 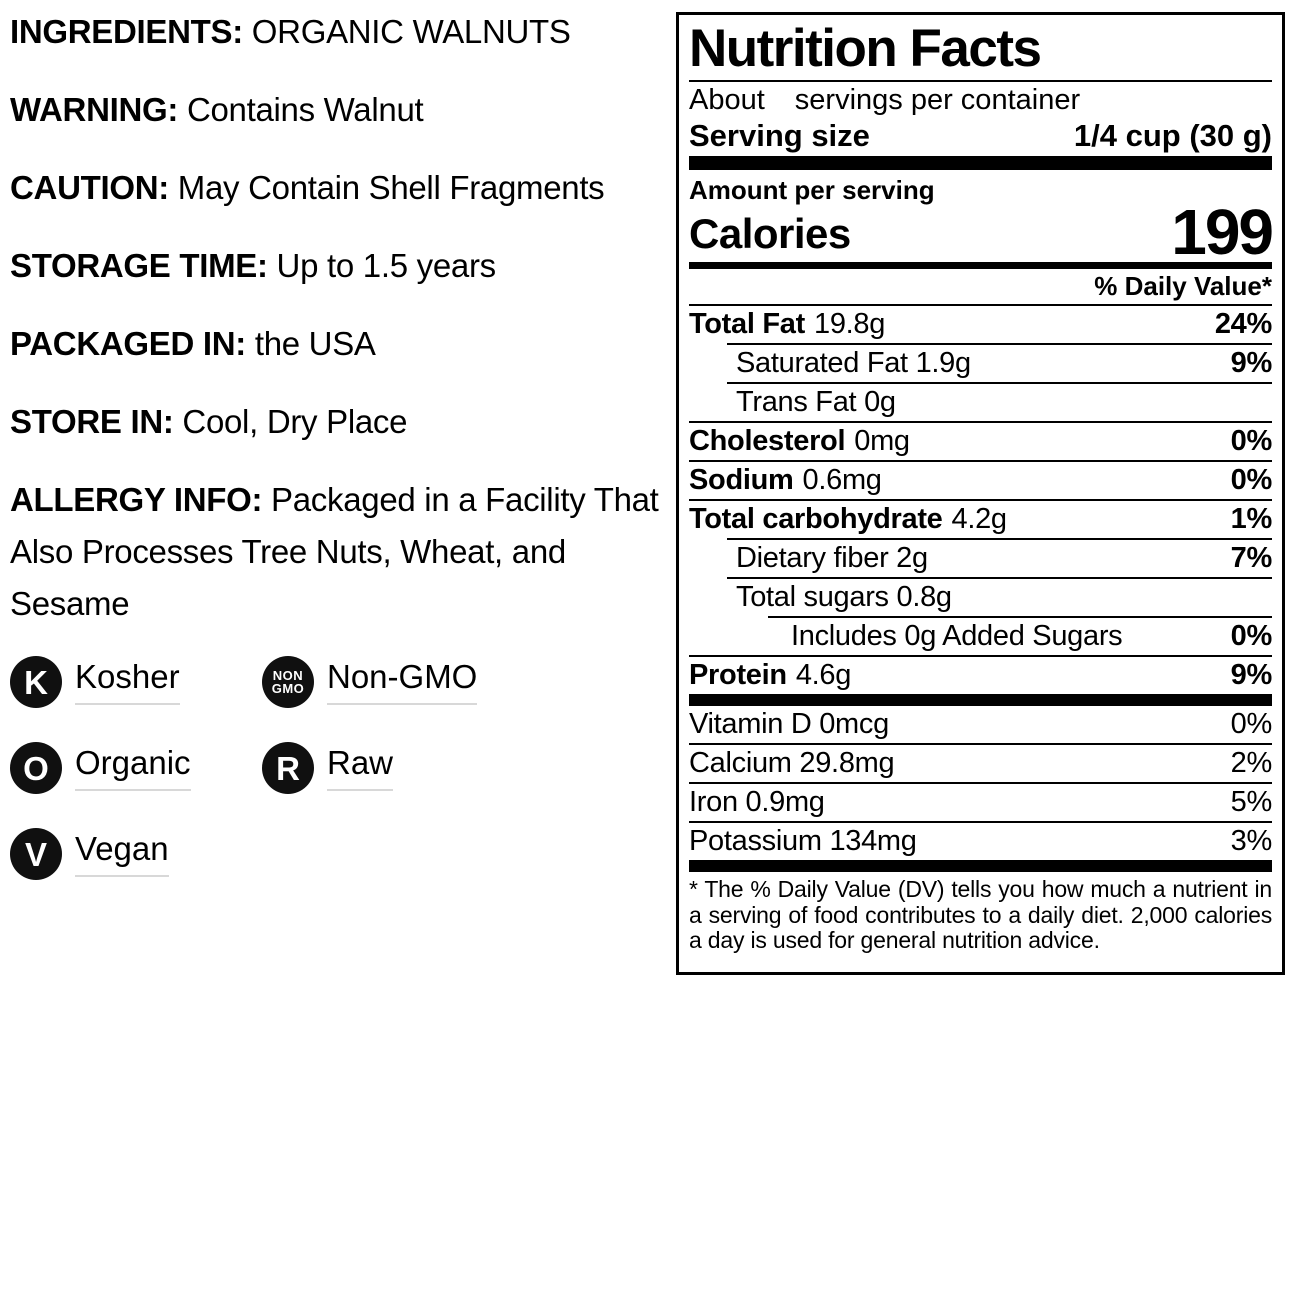 What do you see at coordinates (1243, 324) in the screenshot?
I see `total-fat-dv: 24%` at bounding box center [1243, 324].